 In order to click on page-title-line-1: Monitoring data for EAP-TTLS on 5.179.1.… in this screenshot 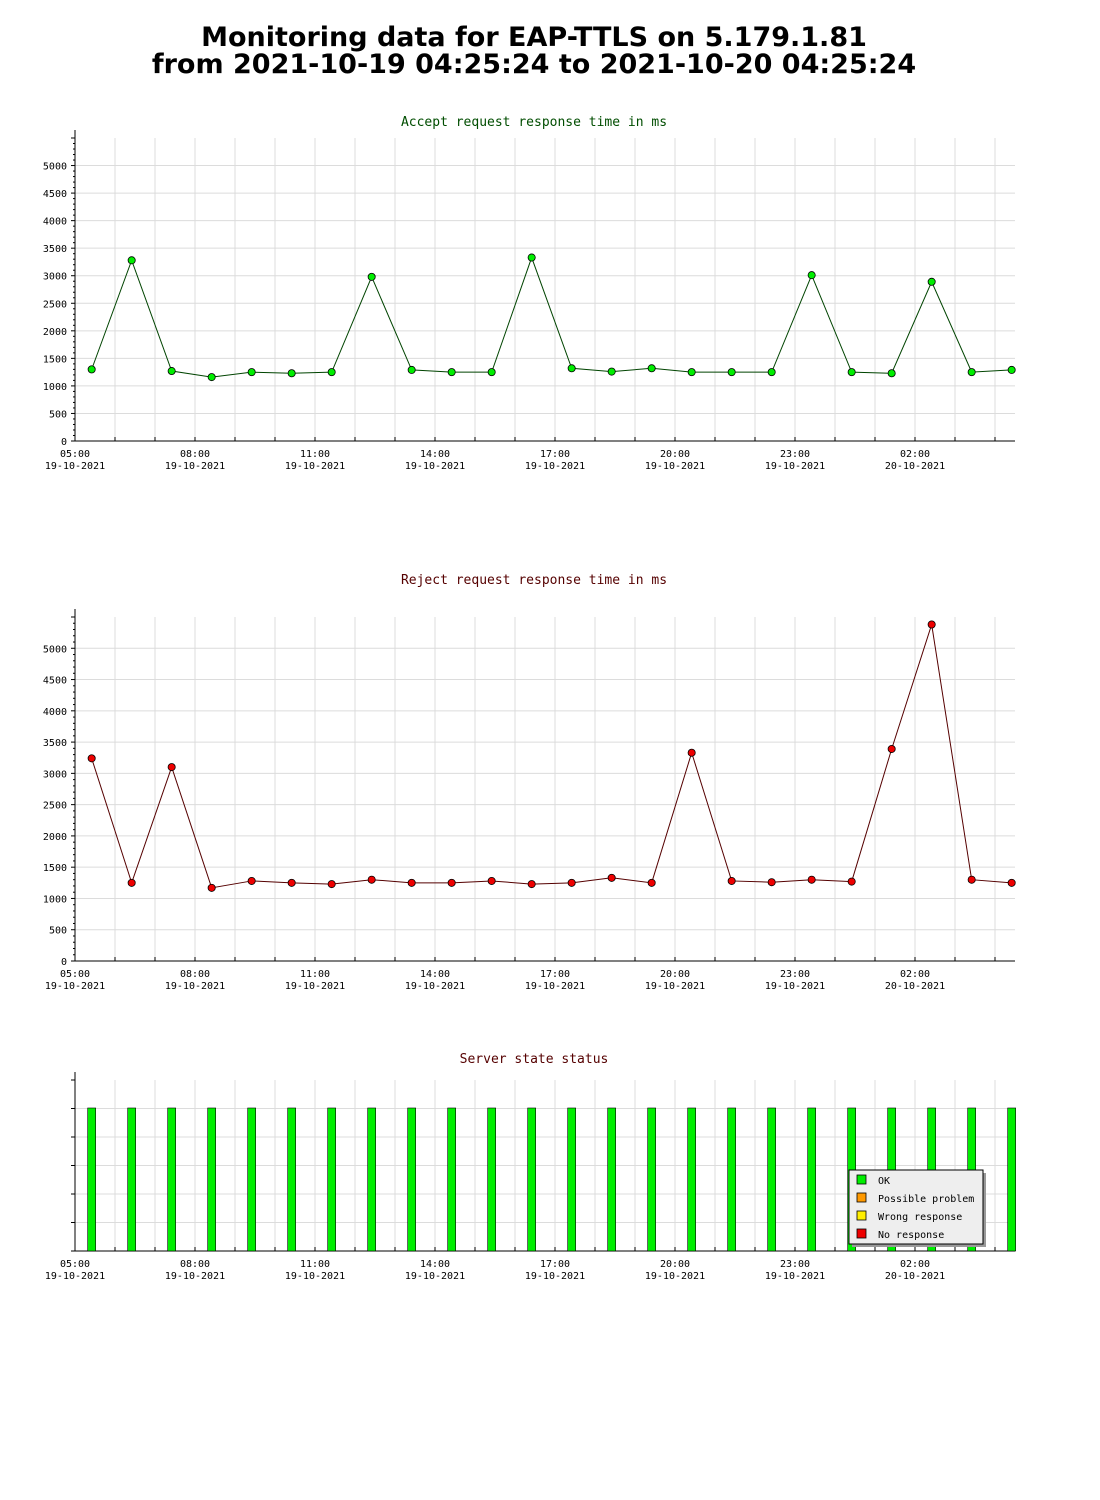, I will do `click(534, 37)`.